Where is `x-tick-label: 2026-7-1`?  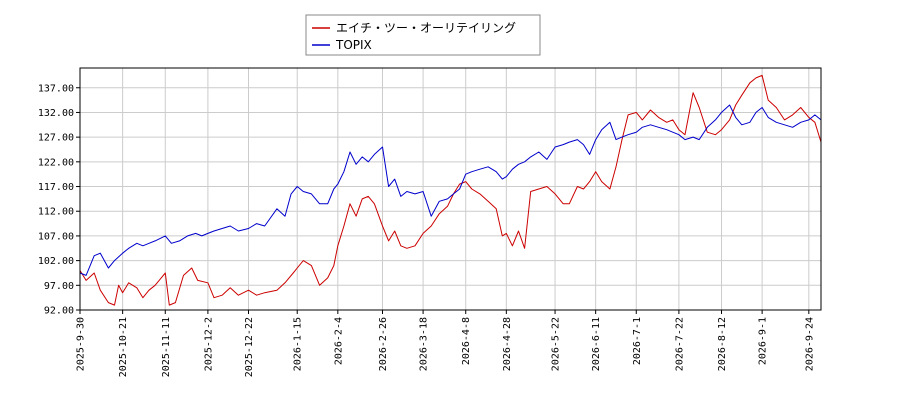
x-tick-label: 2026-7-1 is located at coordinates (637, 341).